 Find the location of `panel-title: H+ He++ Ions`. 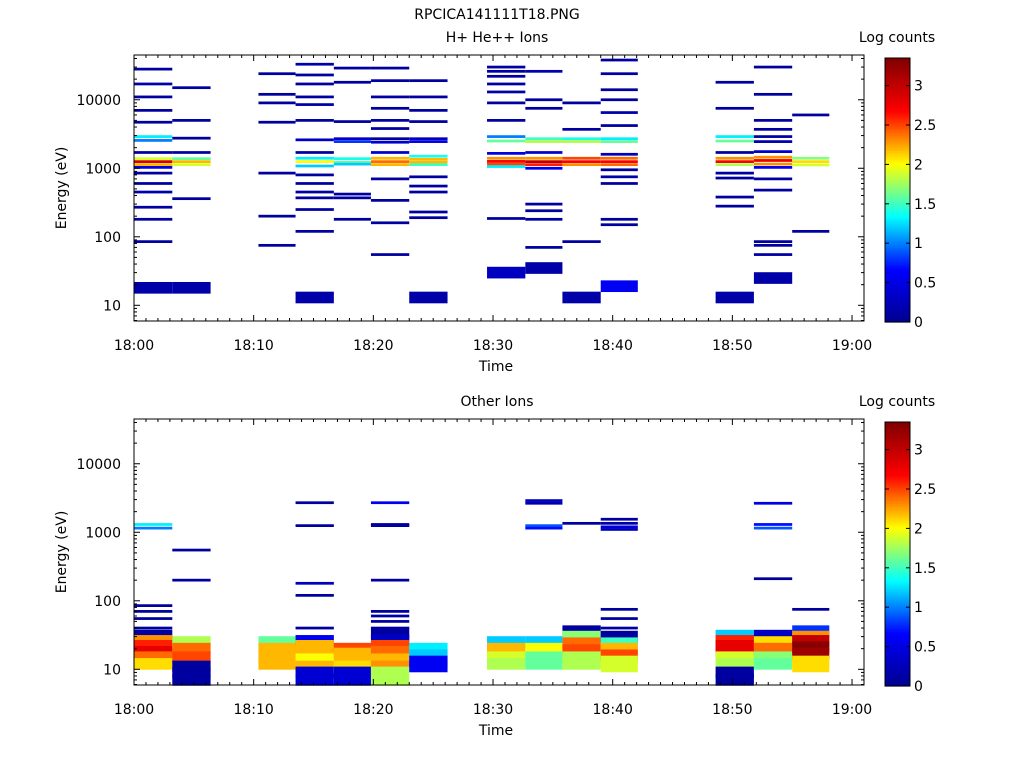

panel-title: H+ He++ Ions is located at coordinates (497, 38).